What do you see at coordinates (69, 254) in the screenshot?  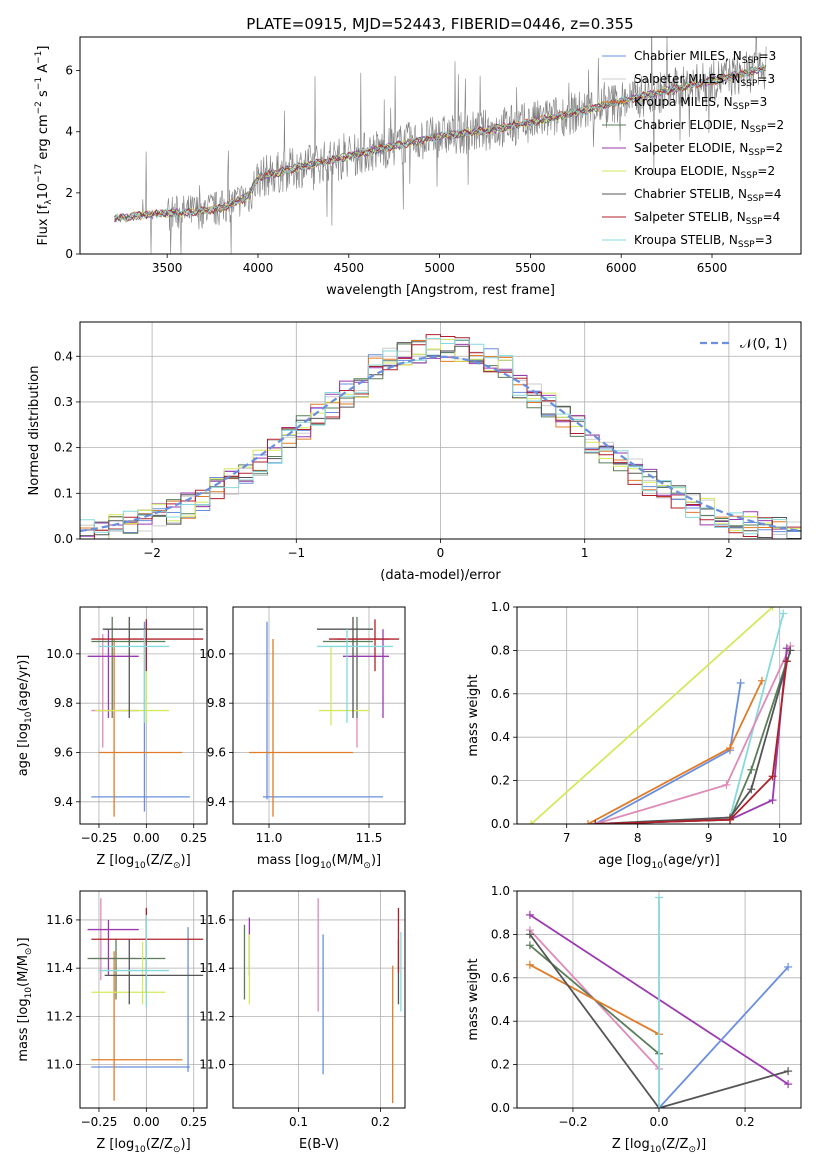 I see `y-tick-label: 0` at bounding box center [69, 254].